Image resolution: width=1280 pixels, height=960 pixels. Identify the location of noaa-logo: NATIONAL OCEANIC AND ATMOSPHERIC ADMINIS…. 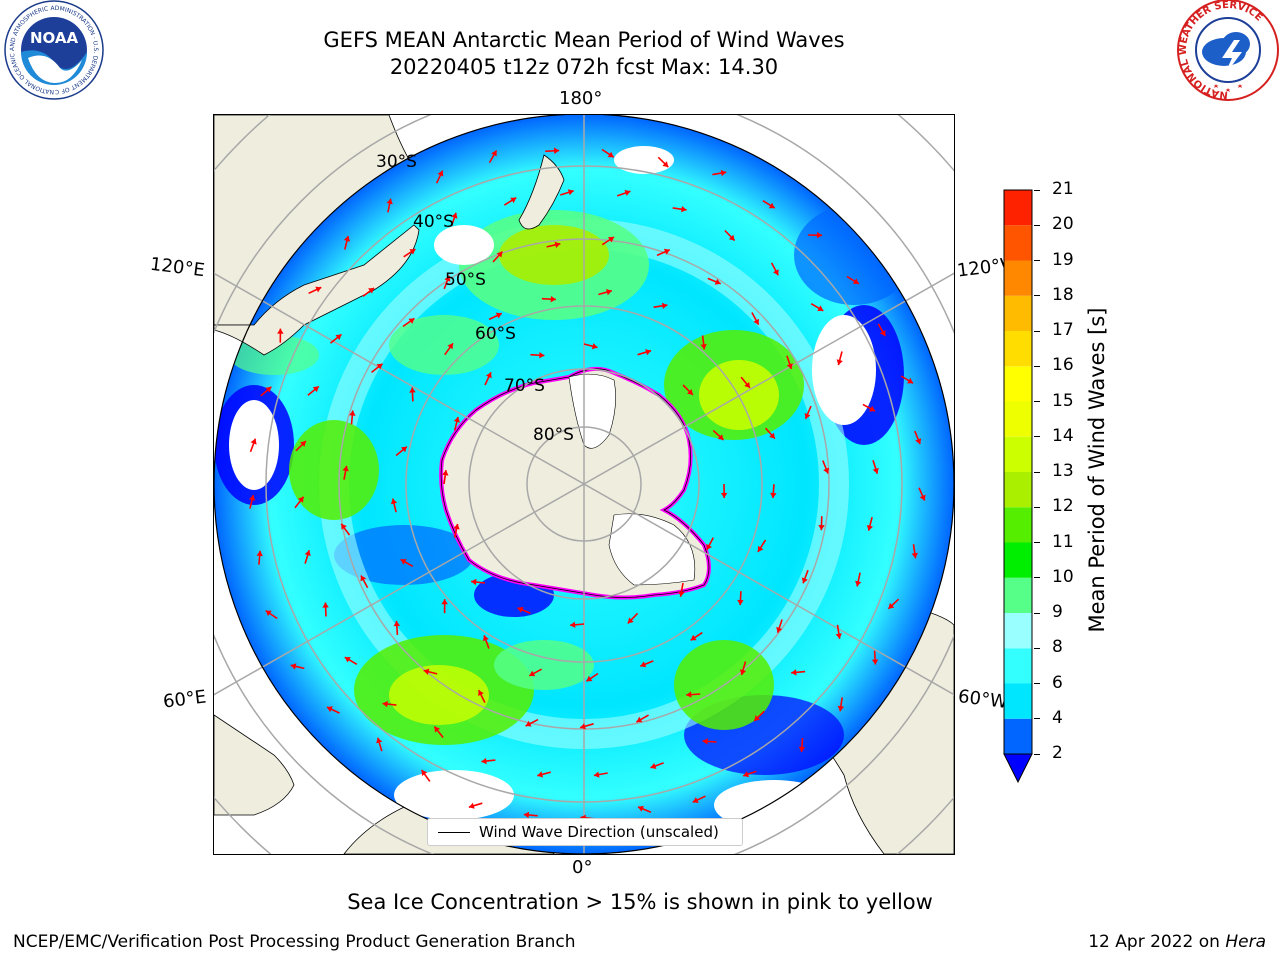
(53, 50).